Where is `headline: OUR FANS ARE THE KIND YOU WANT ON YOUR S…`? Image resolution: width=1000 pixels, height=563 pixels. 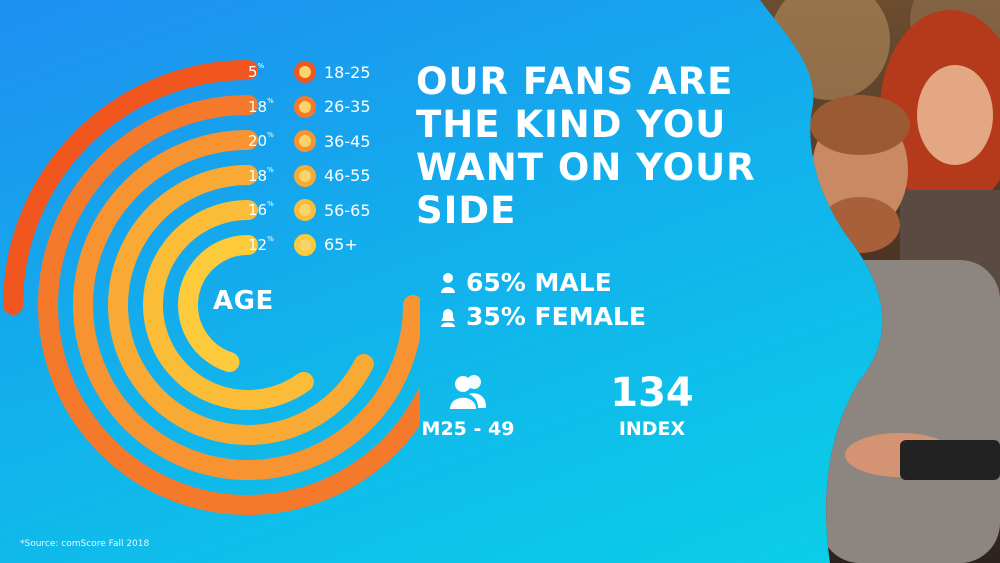 headline: OUR FANS ARE THE KIND YOU WANT ON YOUR S… is located at coordinates (586, 146).